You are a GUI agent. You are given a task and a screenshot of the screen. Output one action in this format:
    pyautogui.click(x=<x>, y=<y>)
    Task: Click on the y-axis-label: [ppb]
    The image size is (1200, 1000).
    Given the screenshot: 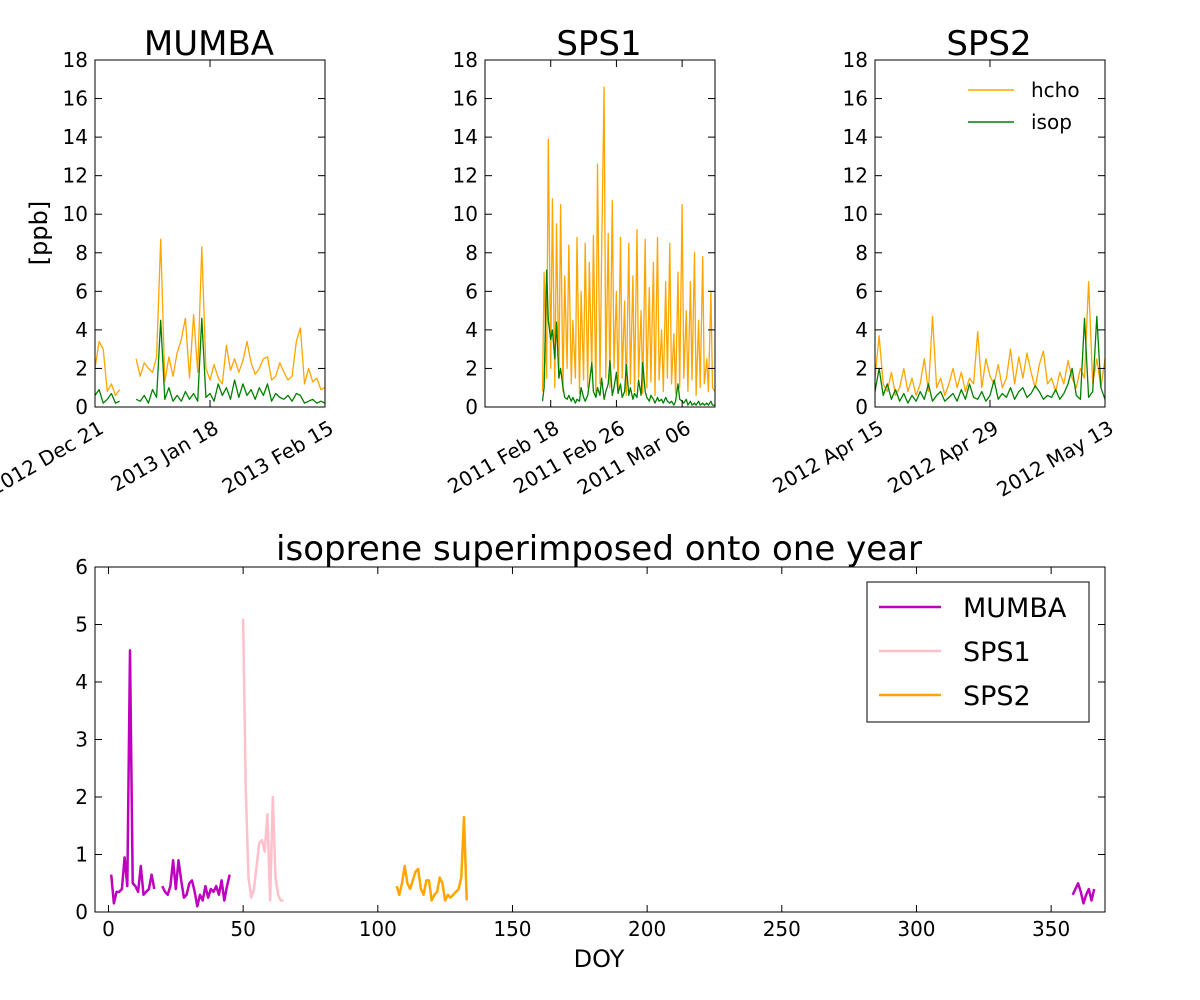 What is the action you would take?
    pyautogui.click(x=39, y=233)
    